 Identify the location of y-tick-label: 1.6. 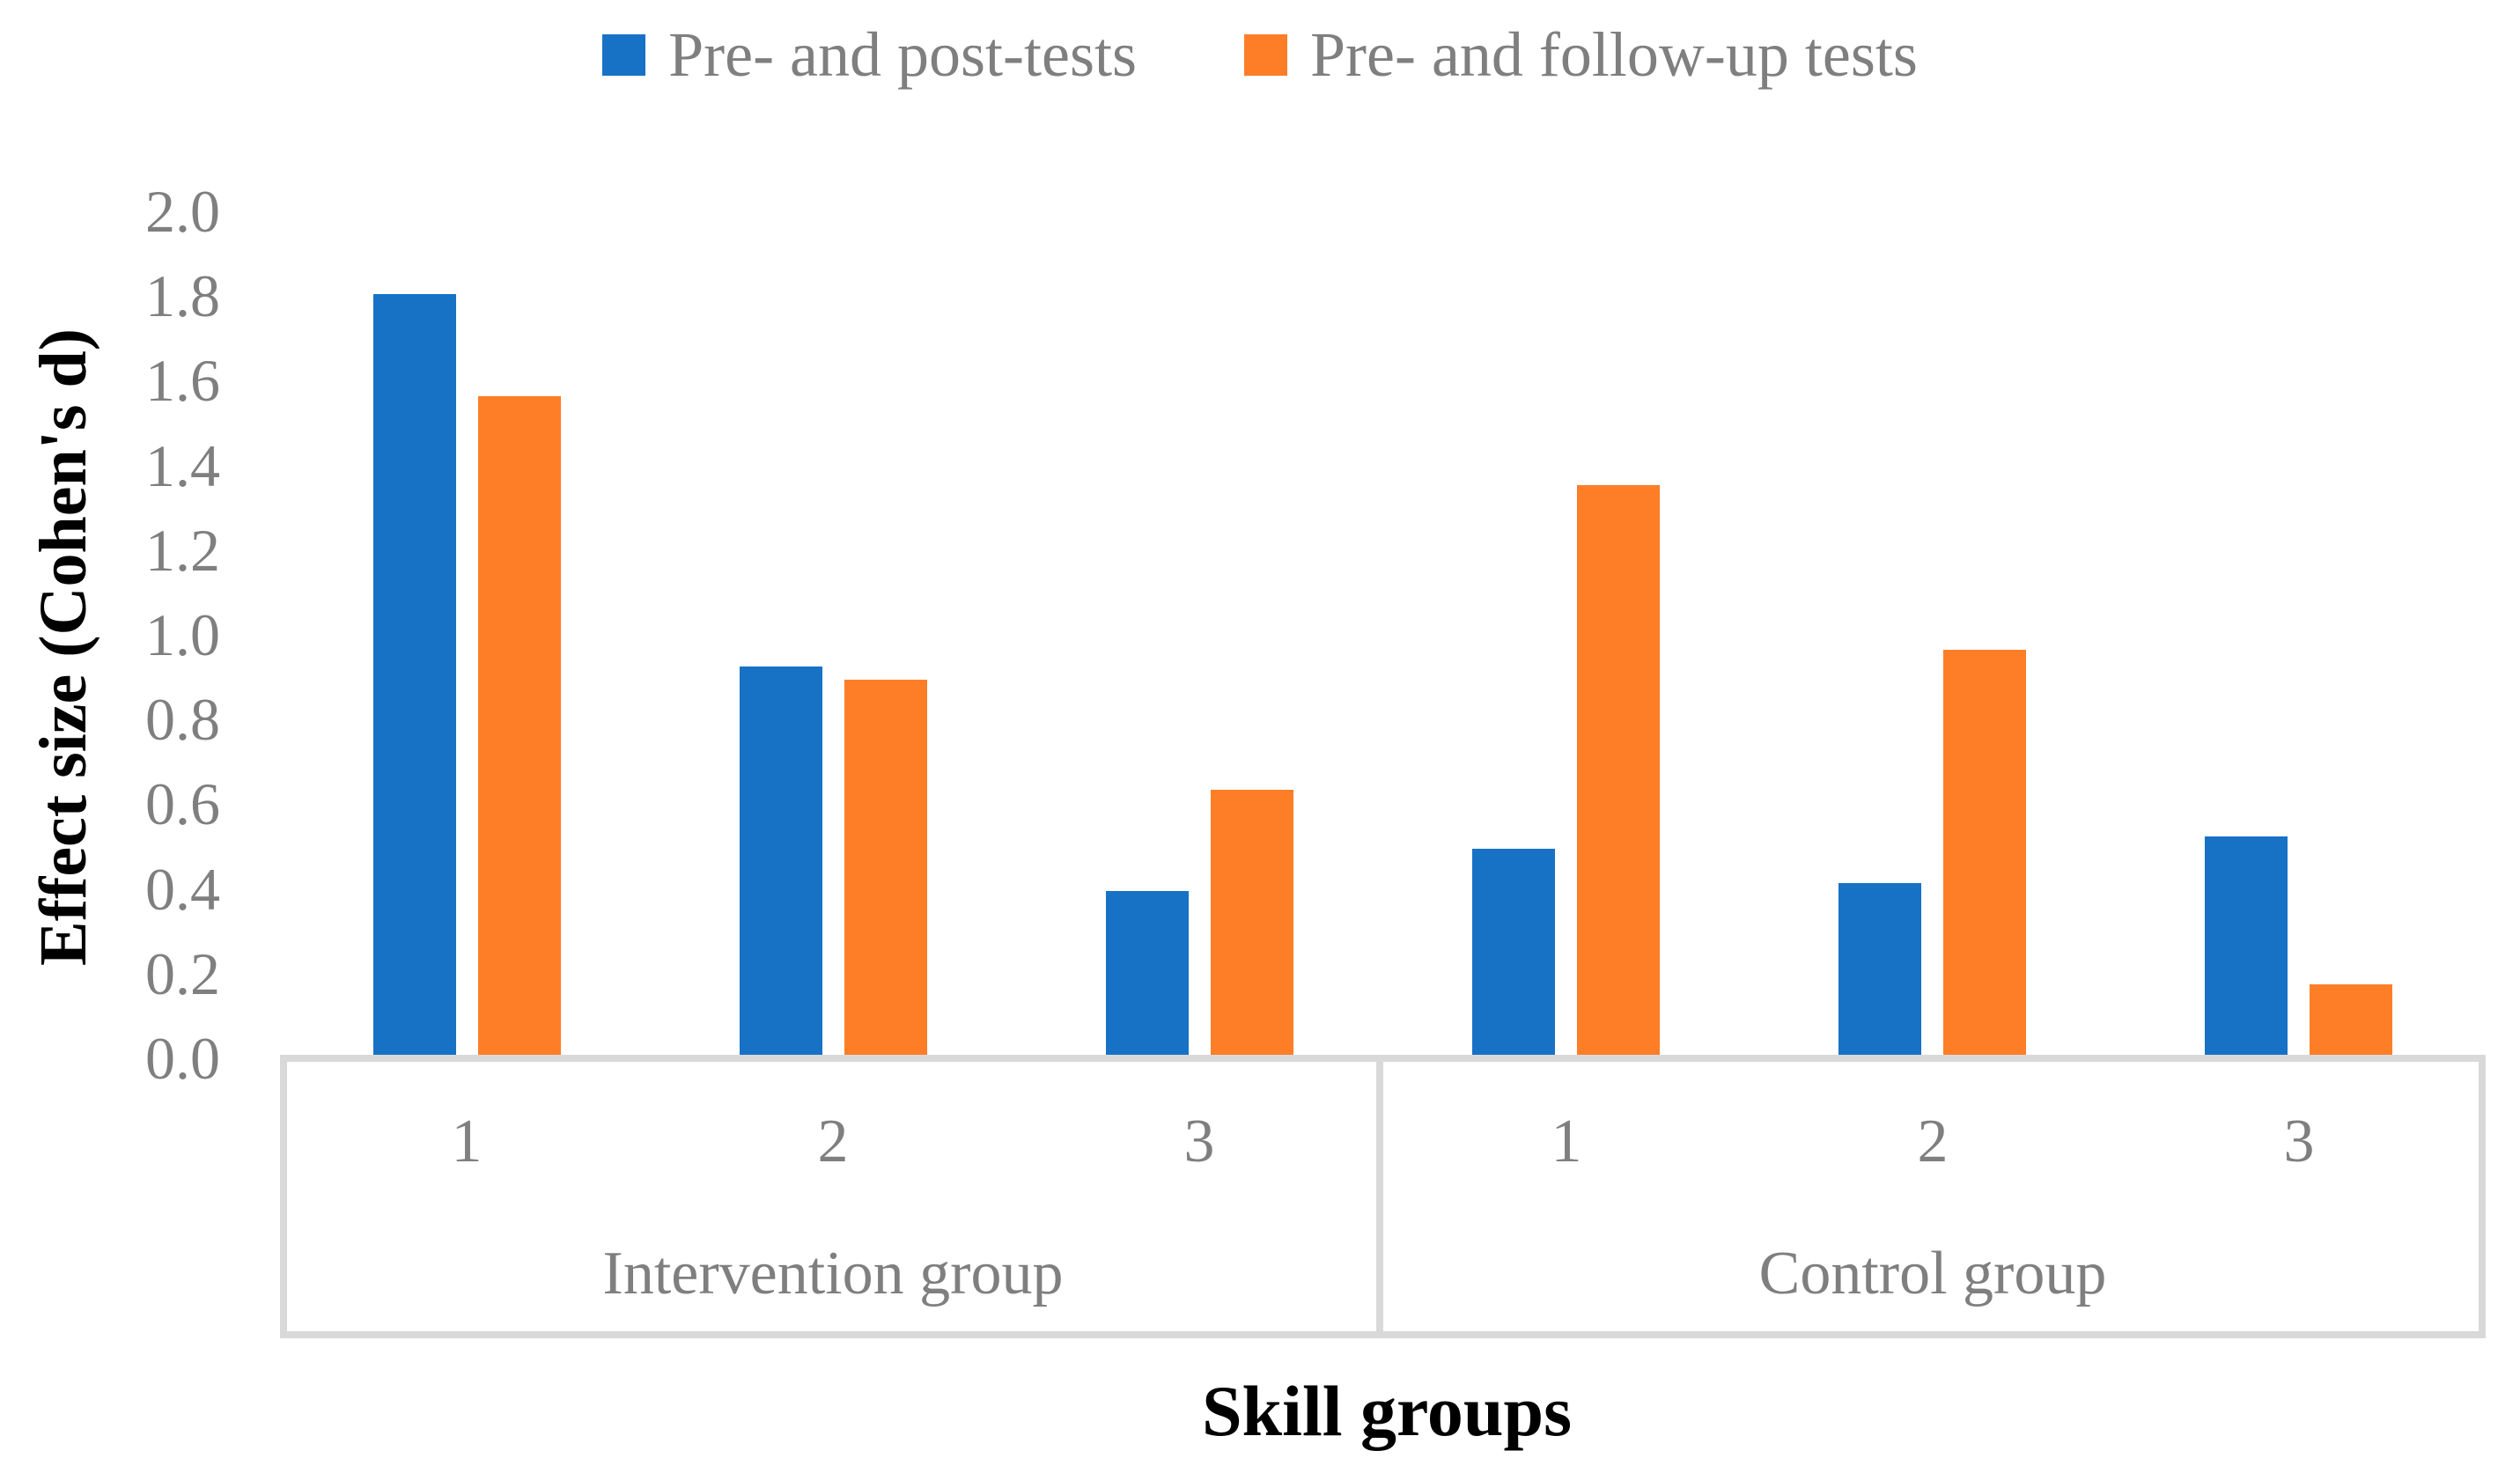
(182, 381).